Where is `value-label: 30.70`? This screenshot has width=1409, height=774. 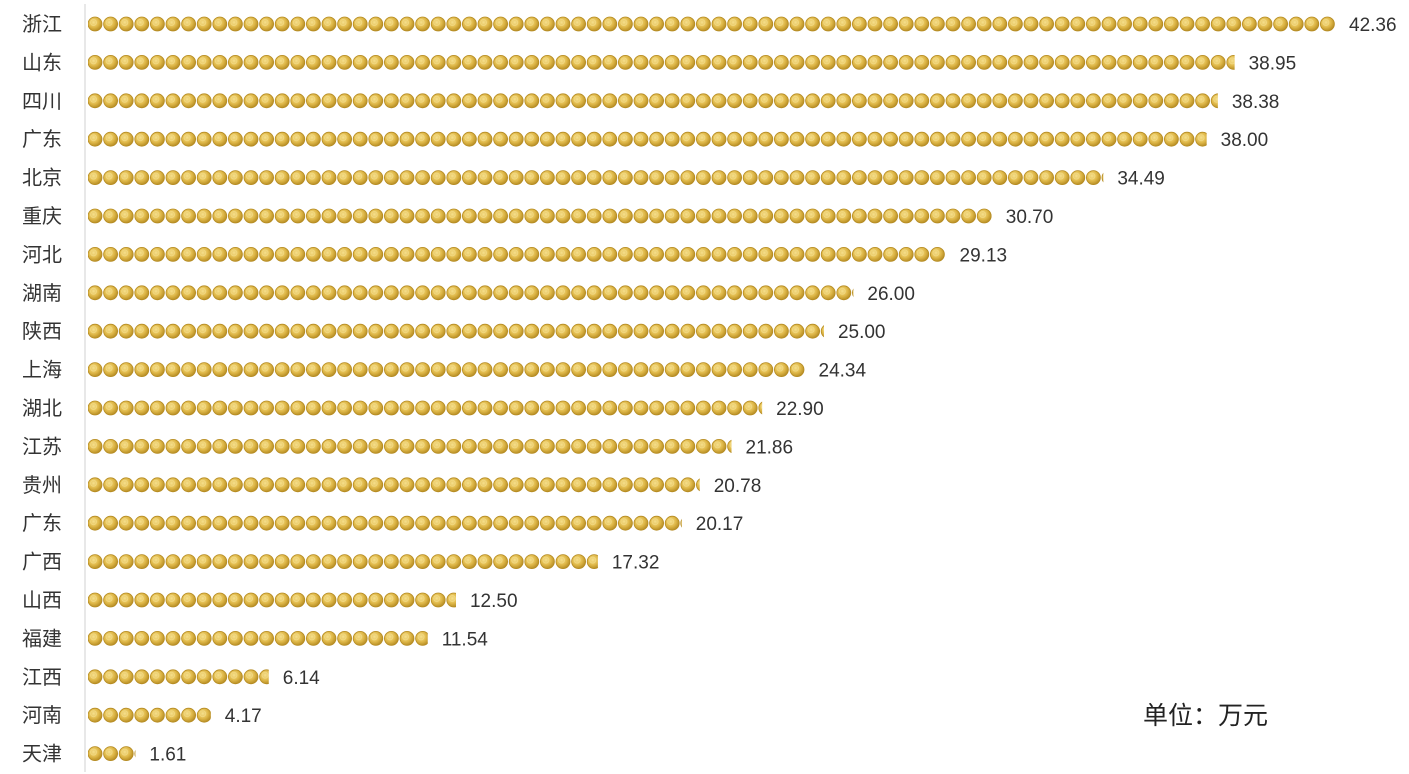
value-label: 30.70 is located at coordinates (1030, 217).